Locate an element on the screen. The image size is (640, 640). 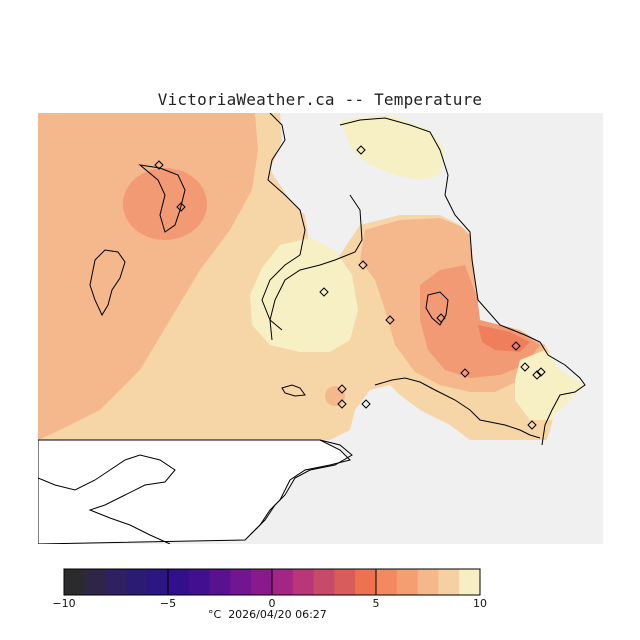
colorbar is located at coordinates (272, 582).